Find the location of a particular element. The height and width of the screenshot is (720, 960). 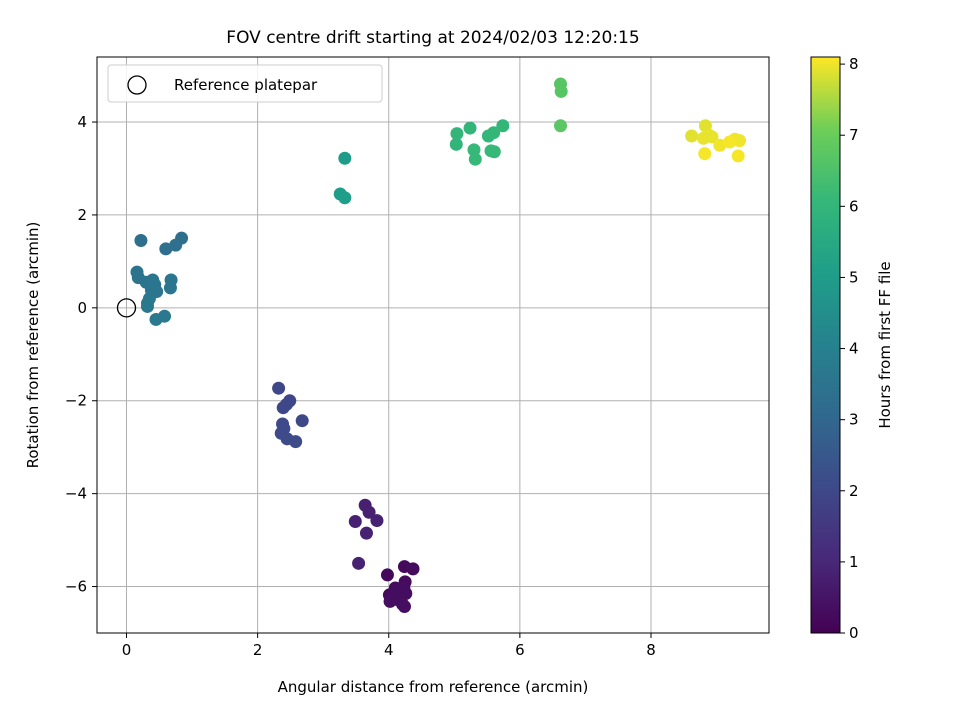

colorbar-tick-label: 7 is located at coordinates (854, 135).